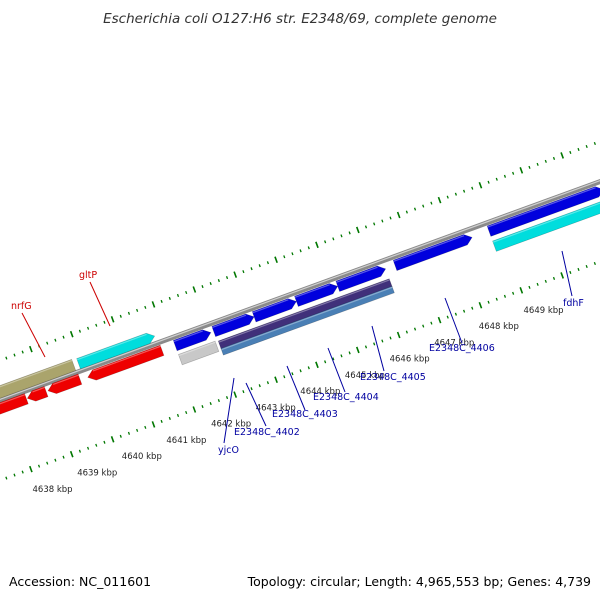  I want to click on feature-cyan-right, so click(546, 225).